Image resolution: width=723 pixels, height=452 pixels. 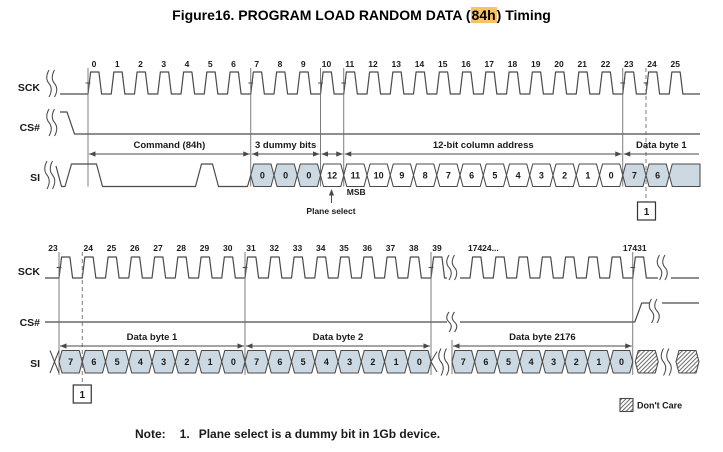 I want to click on si-command-waveform, so click(x=153, y=175).